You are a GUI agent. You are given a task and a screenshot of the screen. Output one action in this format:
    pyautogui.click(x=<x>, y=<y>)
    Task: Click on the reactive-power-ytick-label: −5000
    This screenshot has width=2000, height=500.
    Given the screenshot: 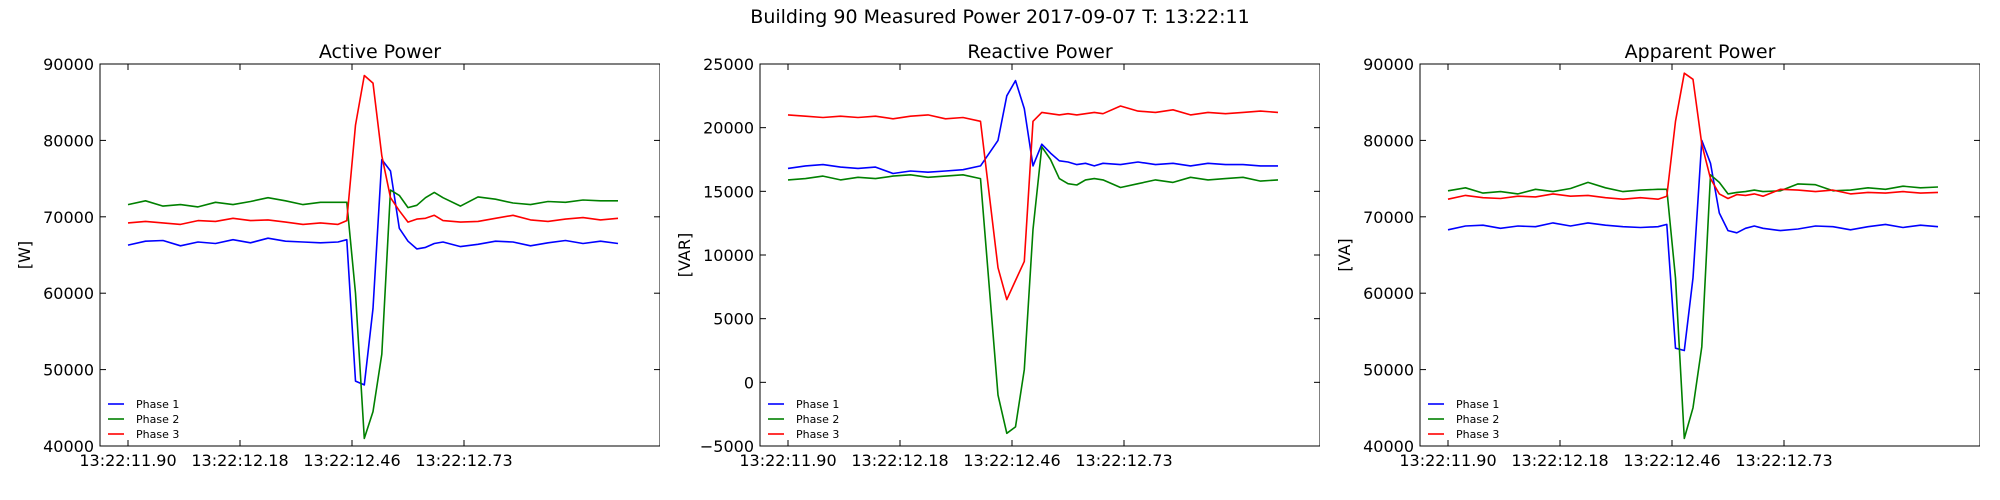 What is the action you would take?
    pyautogui.click(x=727, y=446)
    